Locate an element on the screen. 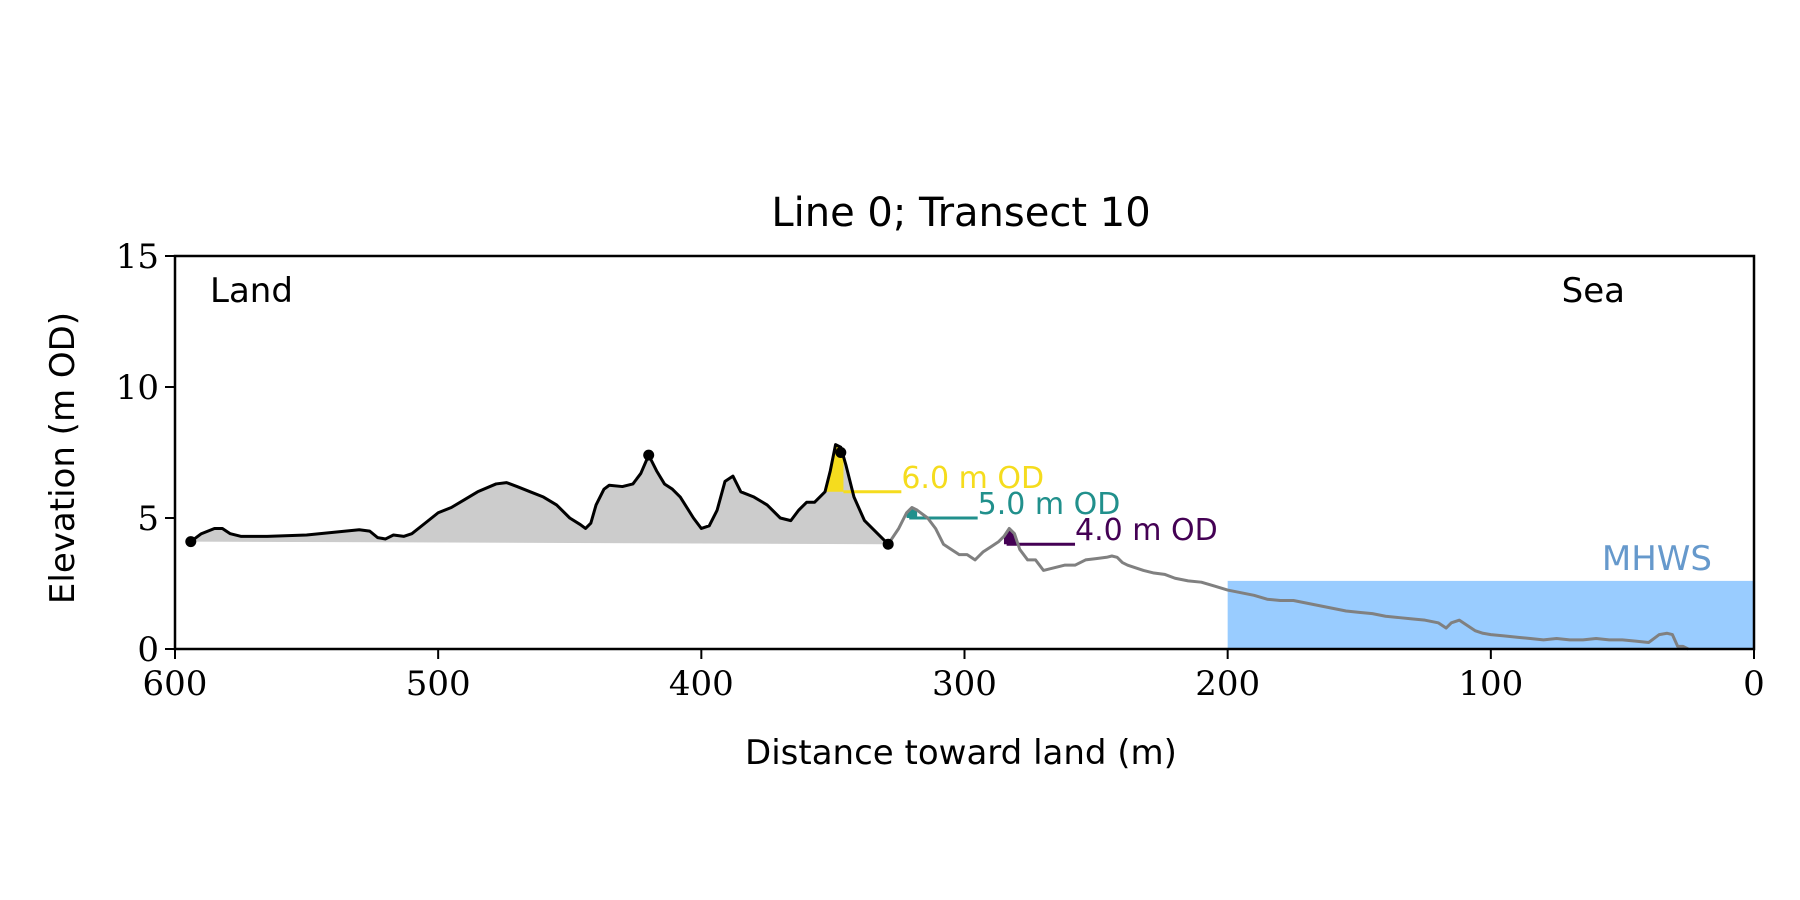  threshold-label-0: 6.0 m OD is located at coordinates (972, 478).